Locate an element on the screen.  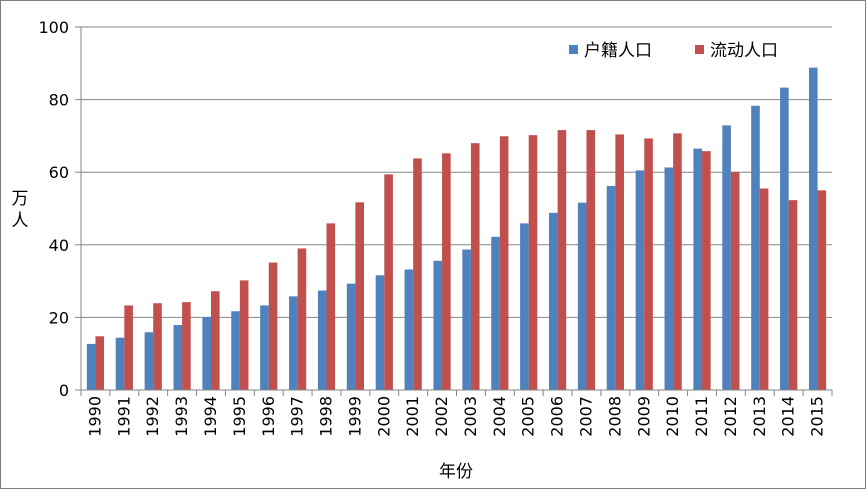
bar-liudong-2009 is located at coordinates (648, 264).